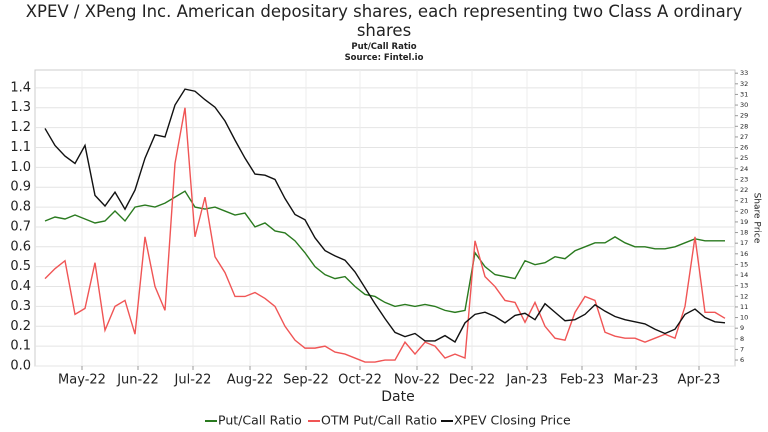  I want to click on legend-label: Put/Call Ratio, so click(260, 420).